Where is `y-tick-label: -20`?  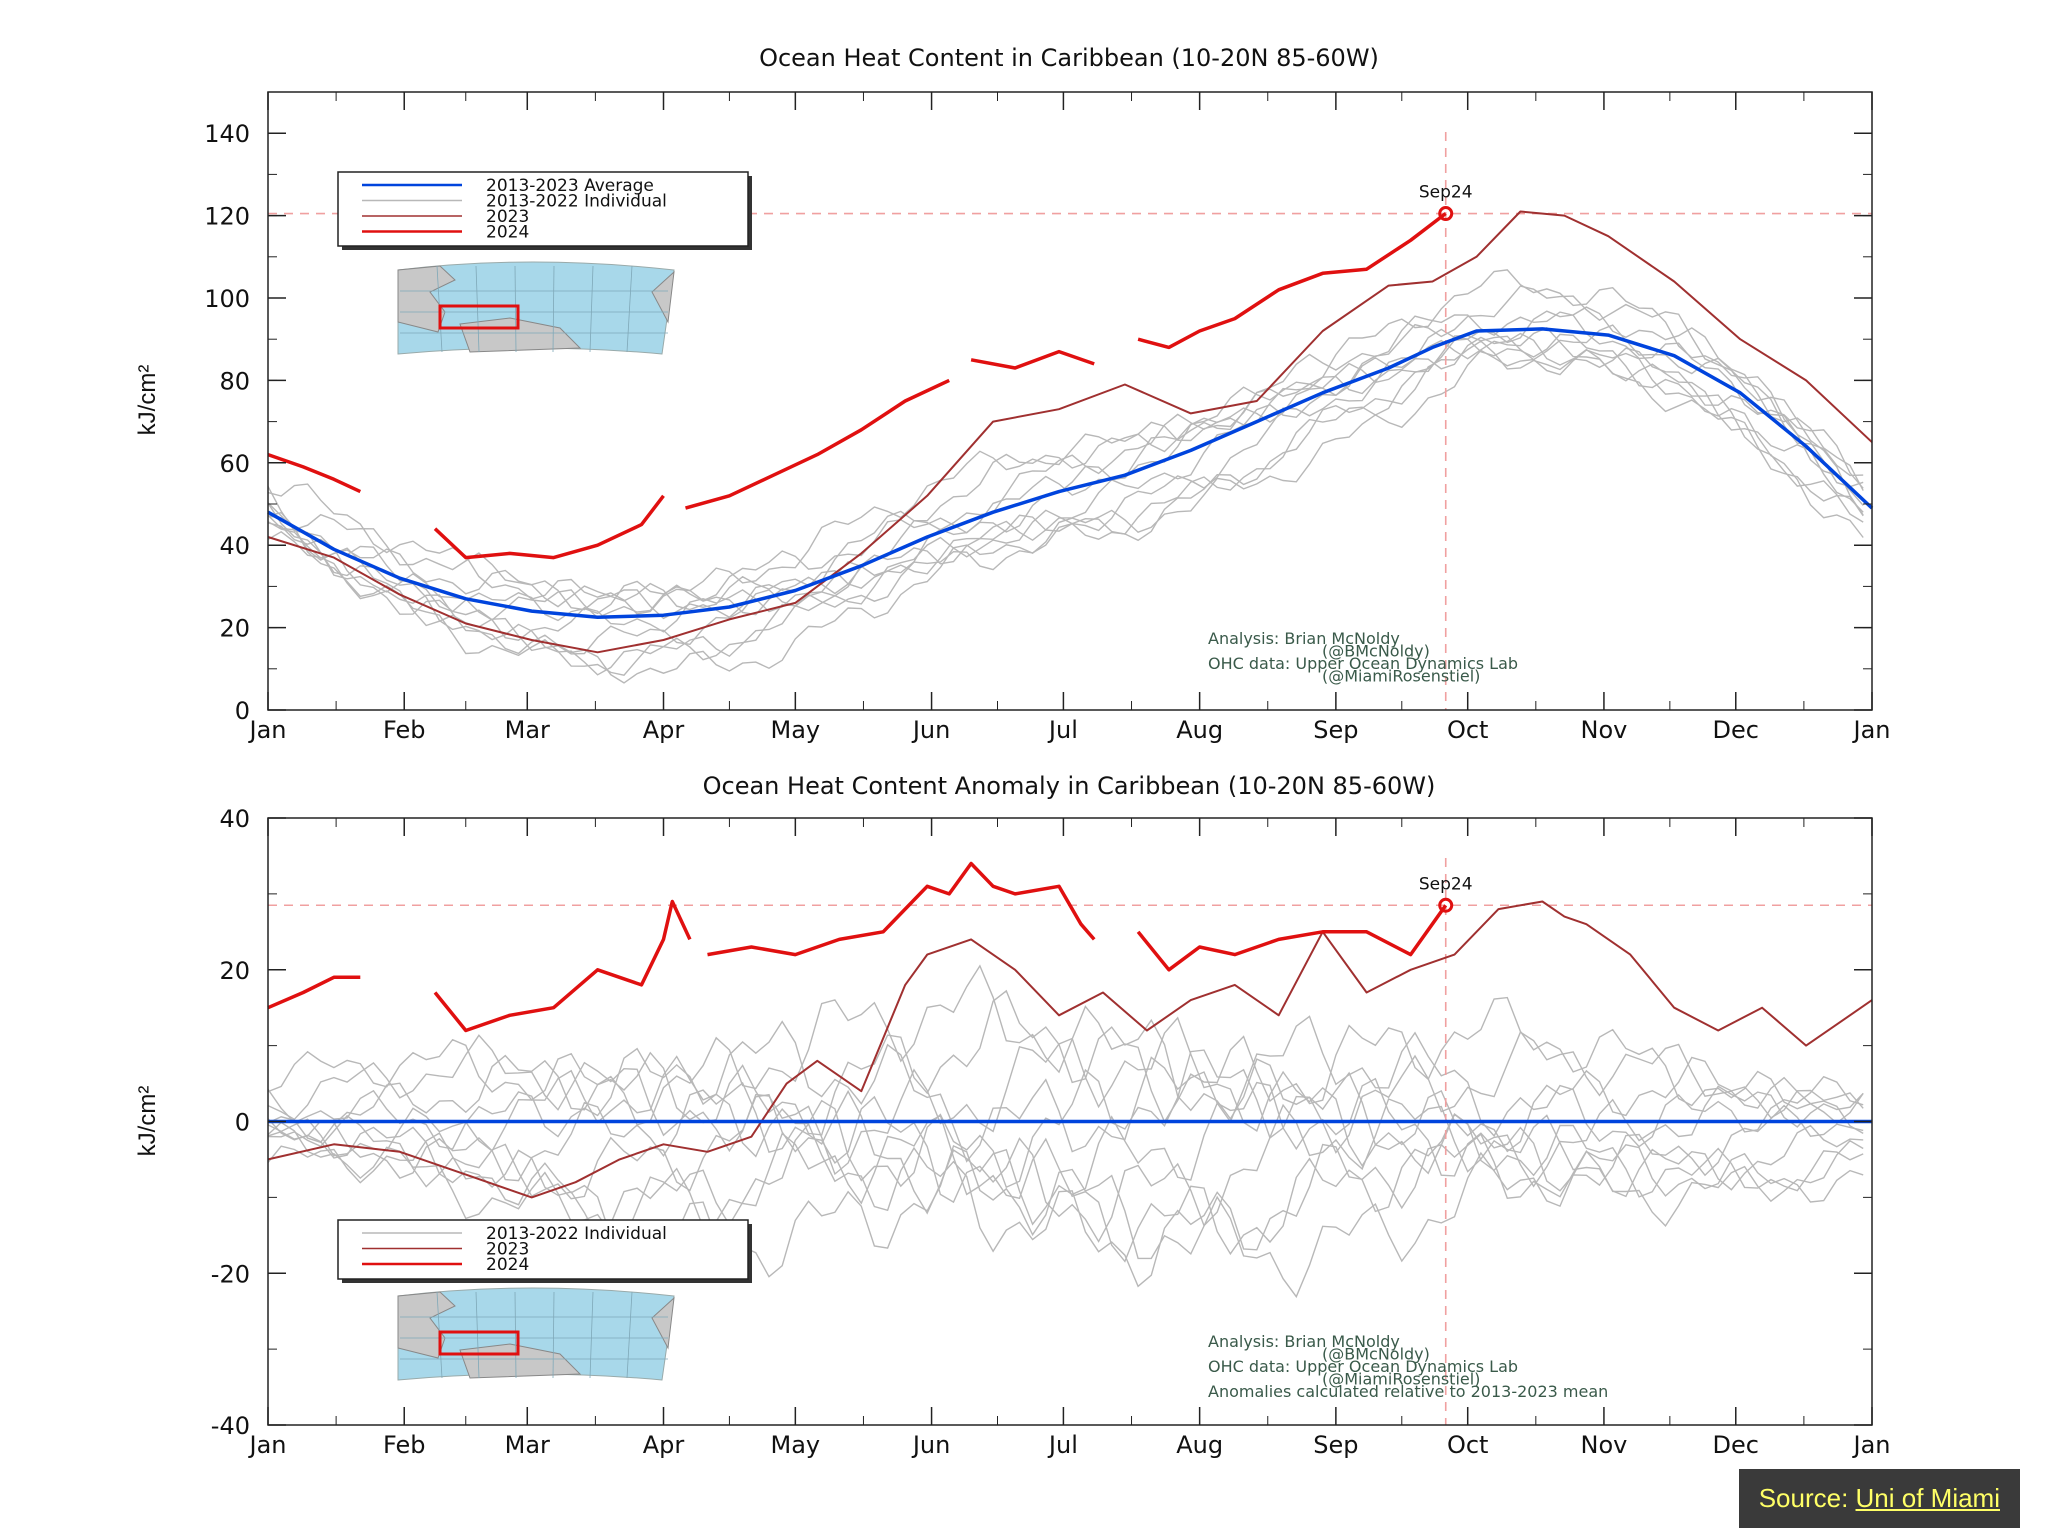
y-tick-label: -20 is located at coordinates (230, 1274).